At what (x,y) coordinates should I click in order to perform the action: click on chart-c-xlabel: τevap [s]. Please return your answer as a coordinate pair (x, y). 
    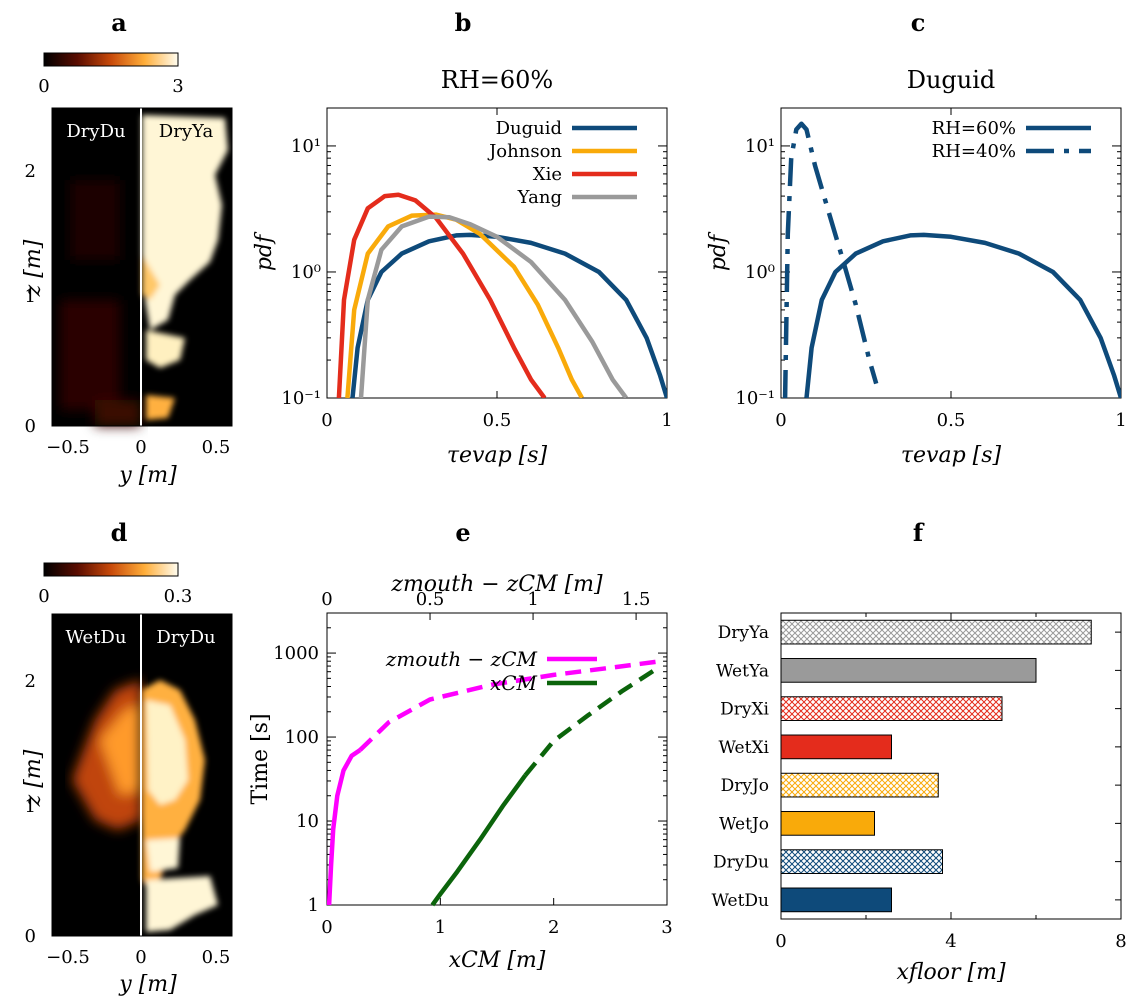
    Looking at the image, I should click on (951, 455).